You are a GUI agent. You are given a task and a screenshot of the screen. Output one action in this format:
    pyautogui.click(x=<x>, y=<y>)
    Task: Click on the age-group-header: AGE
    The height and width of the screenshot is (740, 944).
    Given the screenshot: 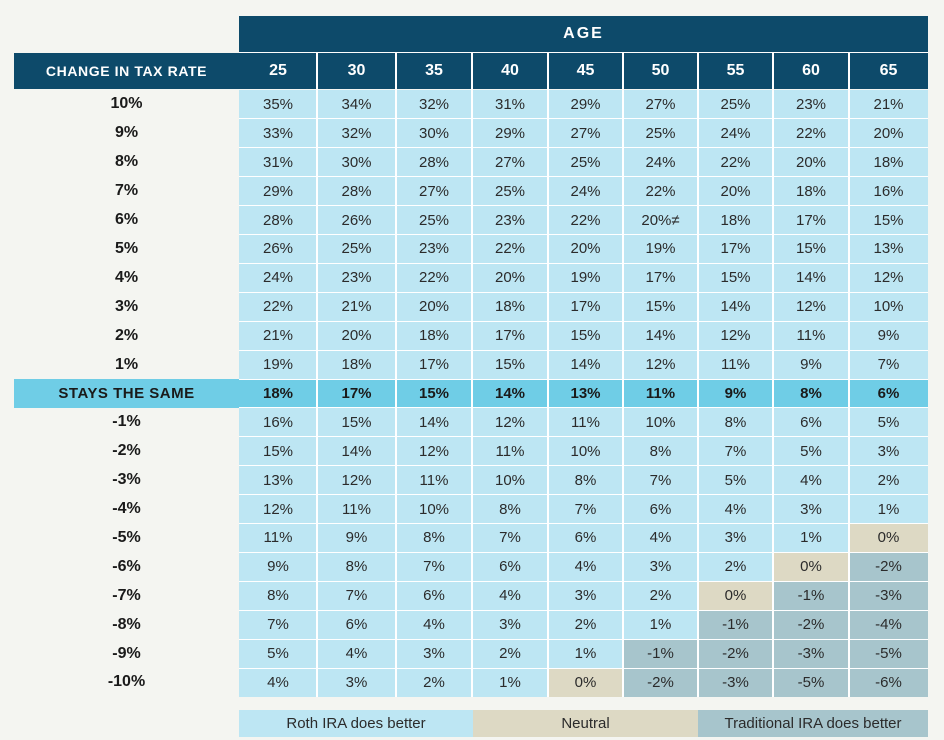 What is the action you would take?
    pyautogui.click(x=583, y=34)
    